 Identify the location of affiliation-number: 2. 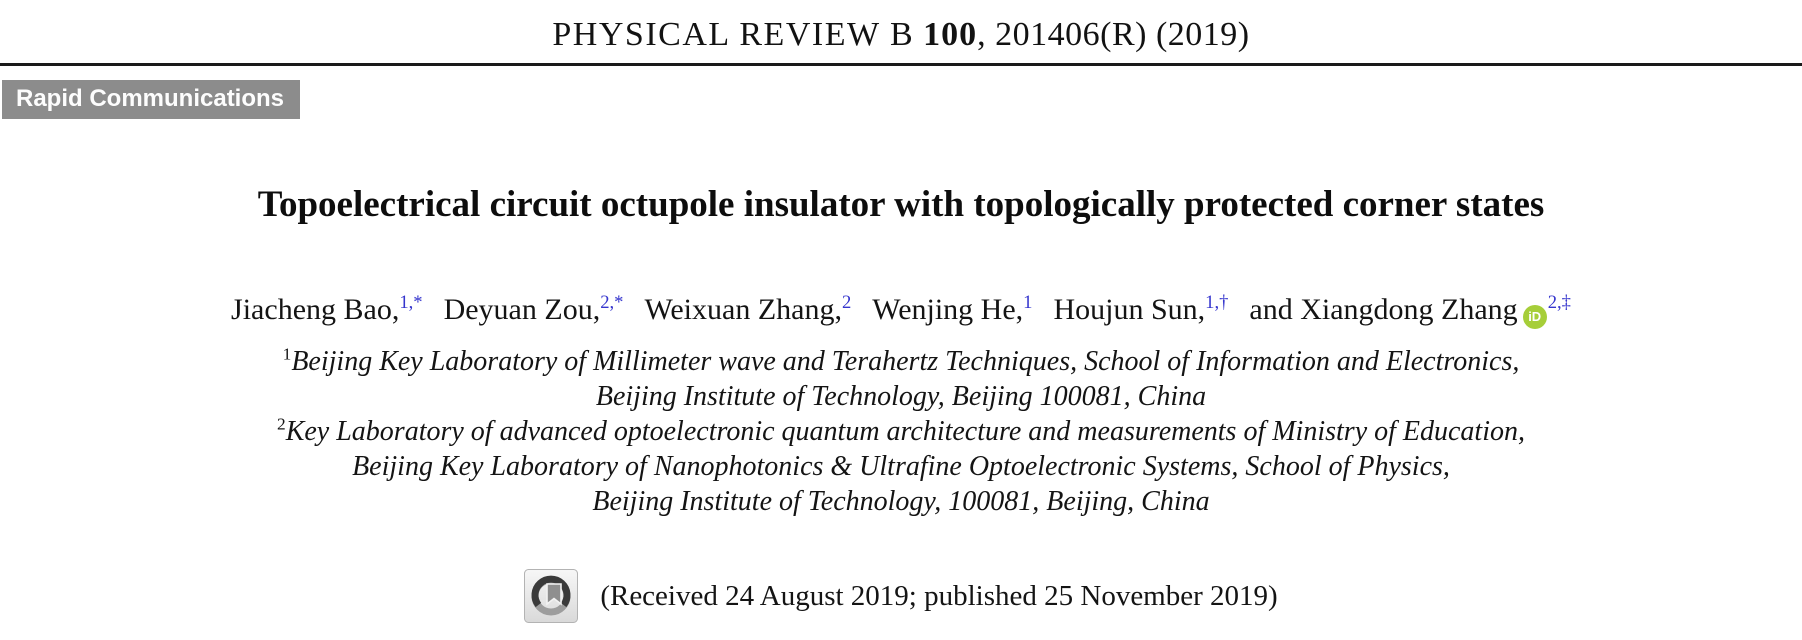
(281, 424).